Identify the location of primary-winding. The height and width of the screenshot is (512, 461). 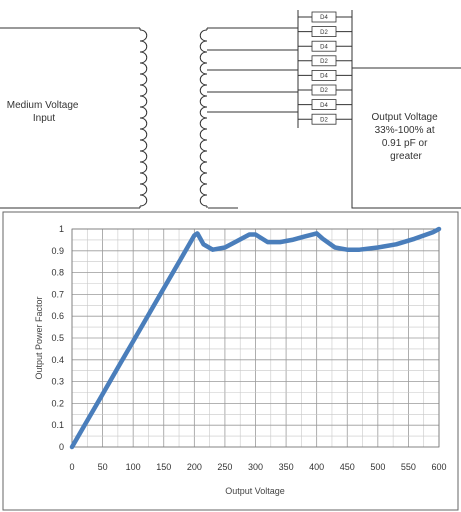
(143, 118).